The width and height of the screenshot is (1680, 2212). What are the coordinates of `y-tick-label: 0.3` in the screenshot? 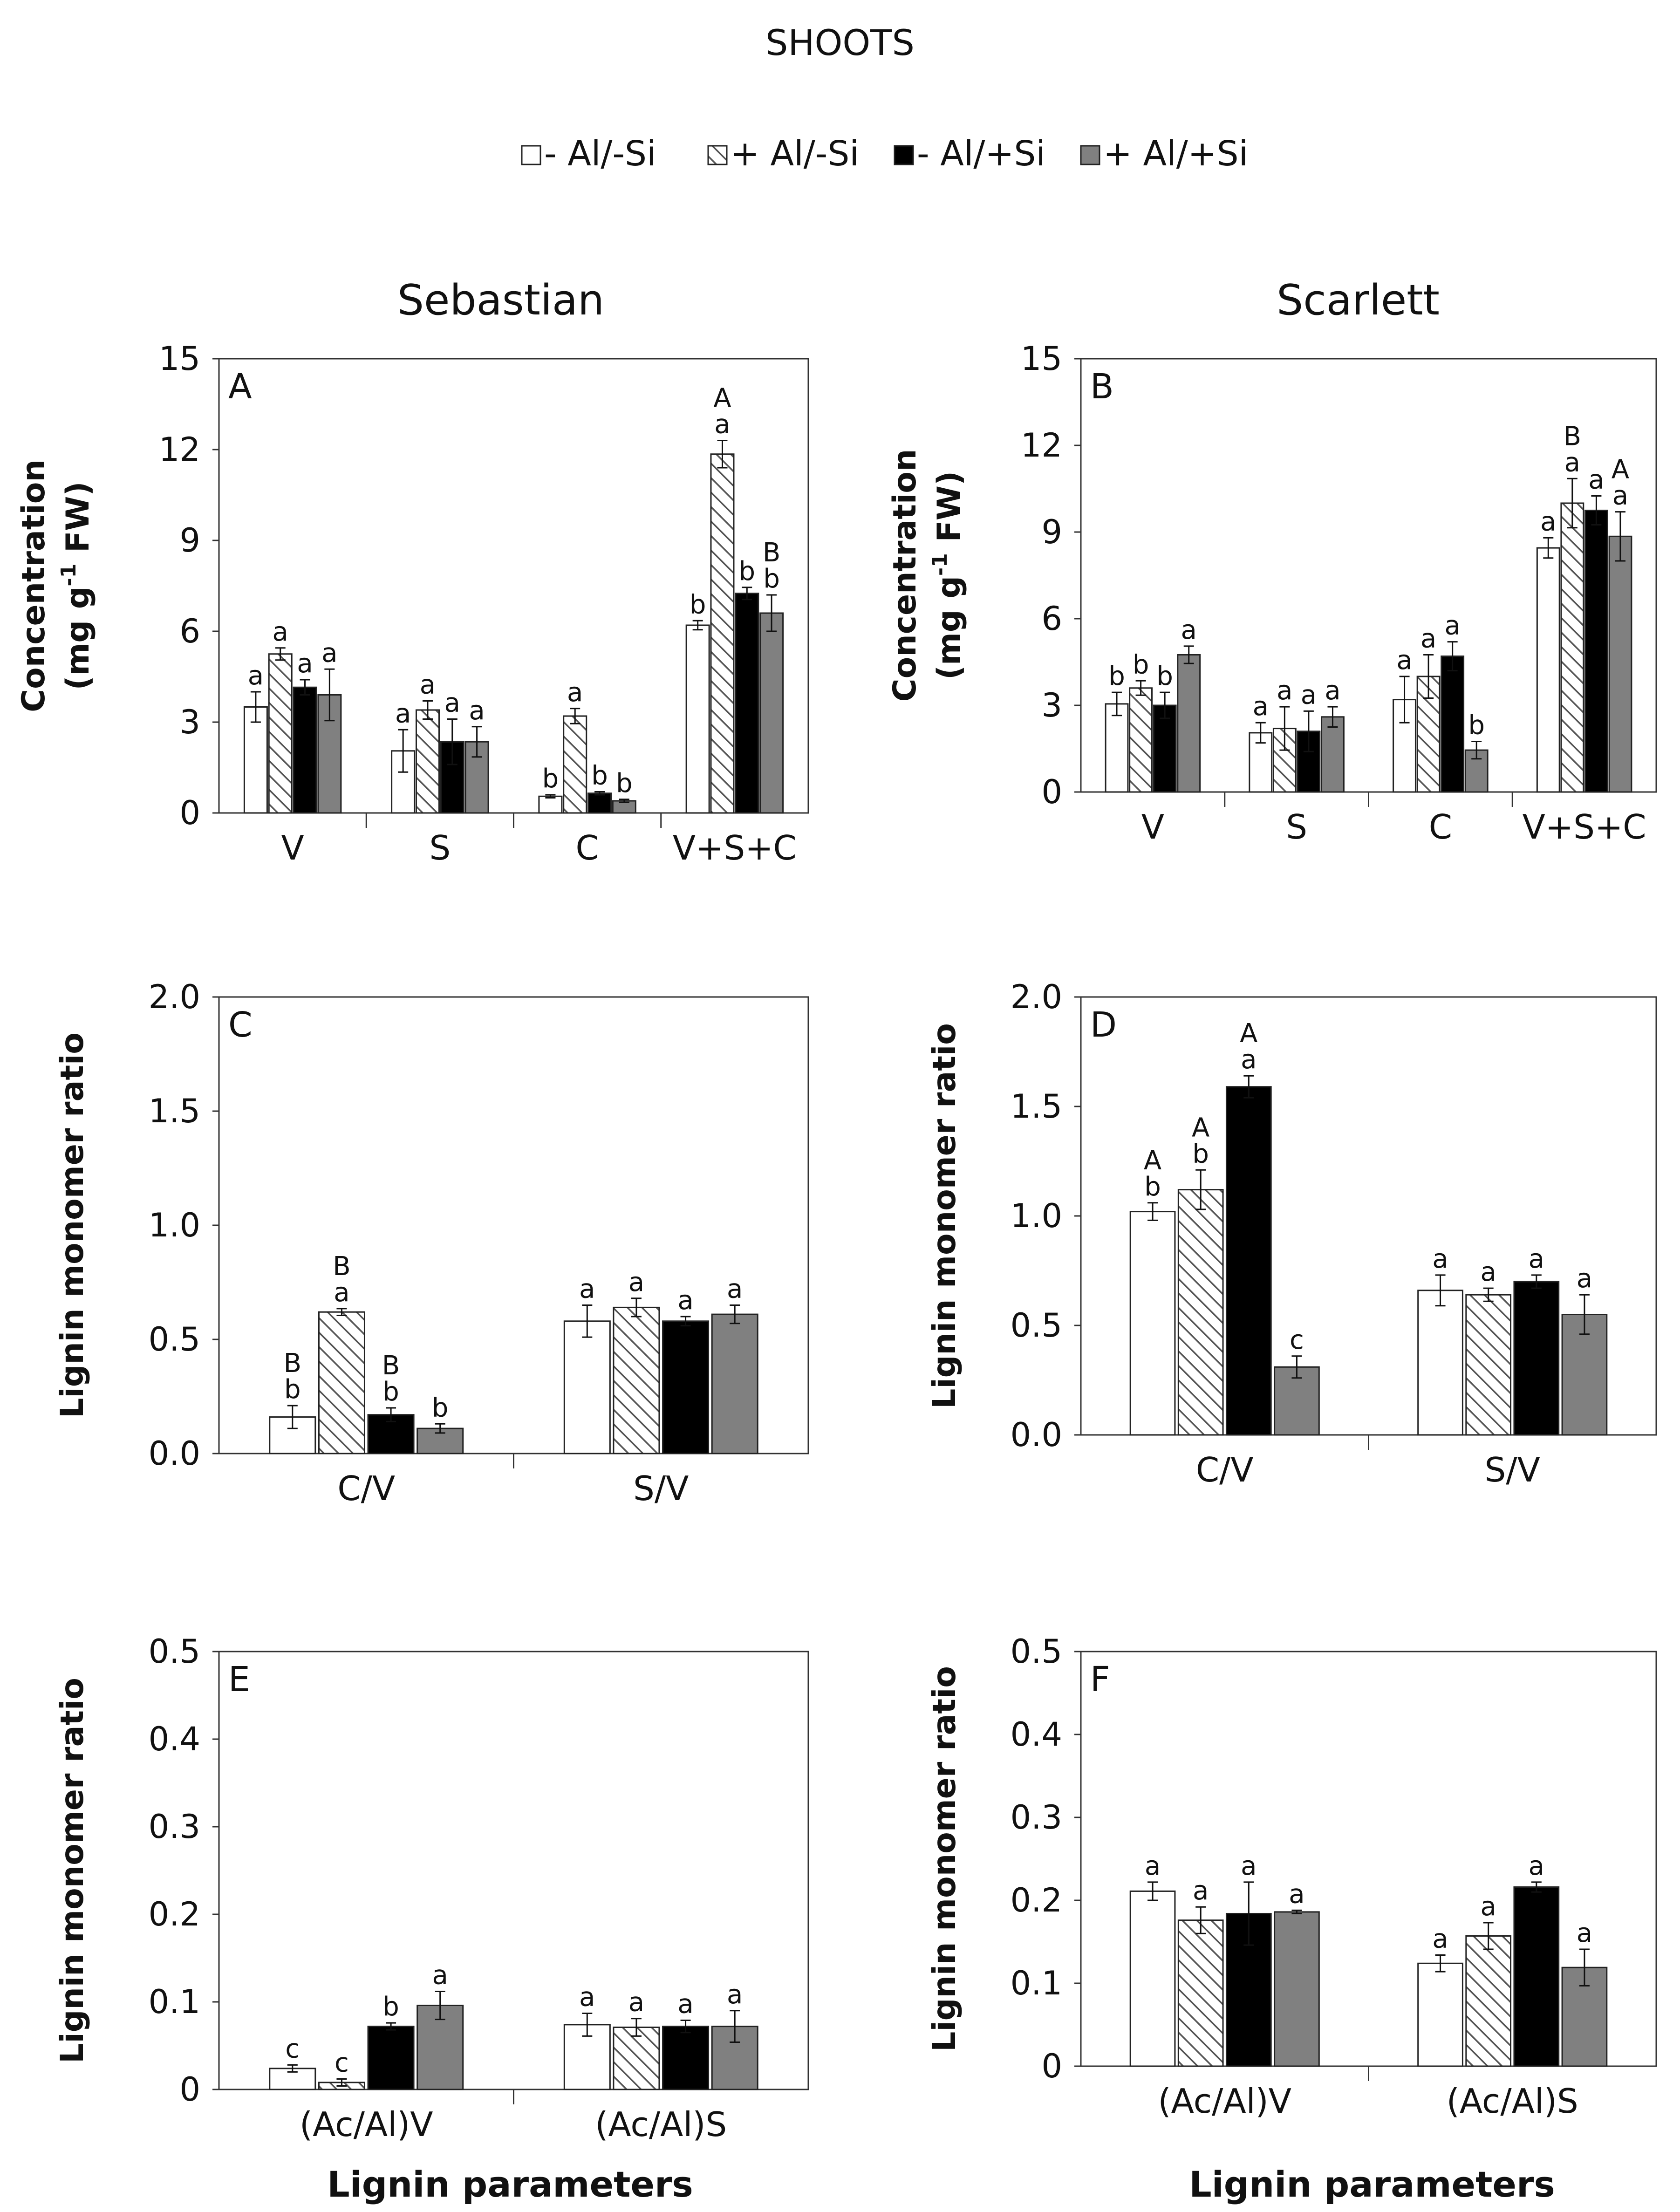 It's located at (174, 1827).